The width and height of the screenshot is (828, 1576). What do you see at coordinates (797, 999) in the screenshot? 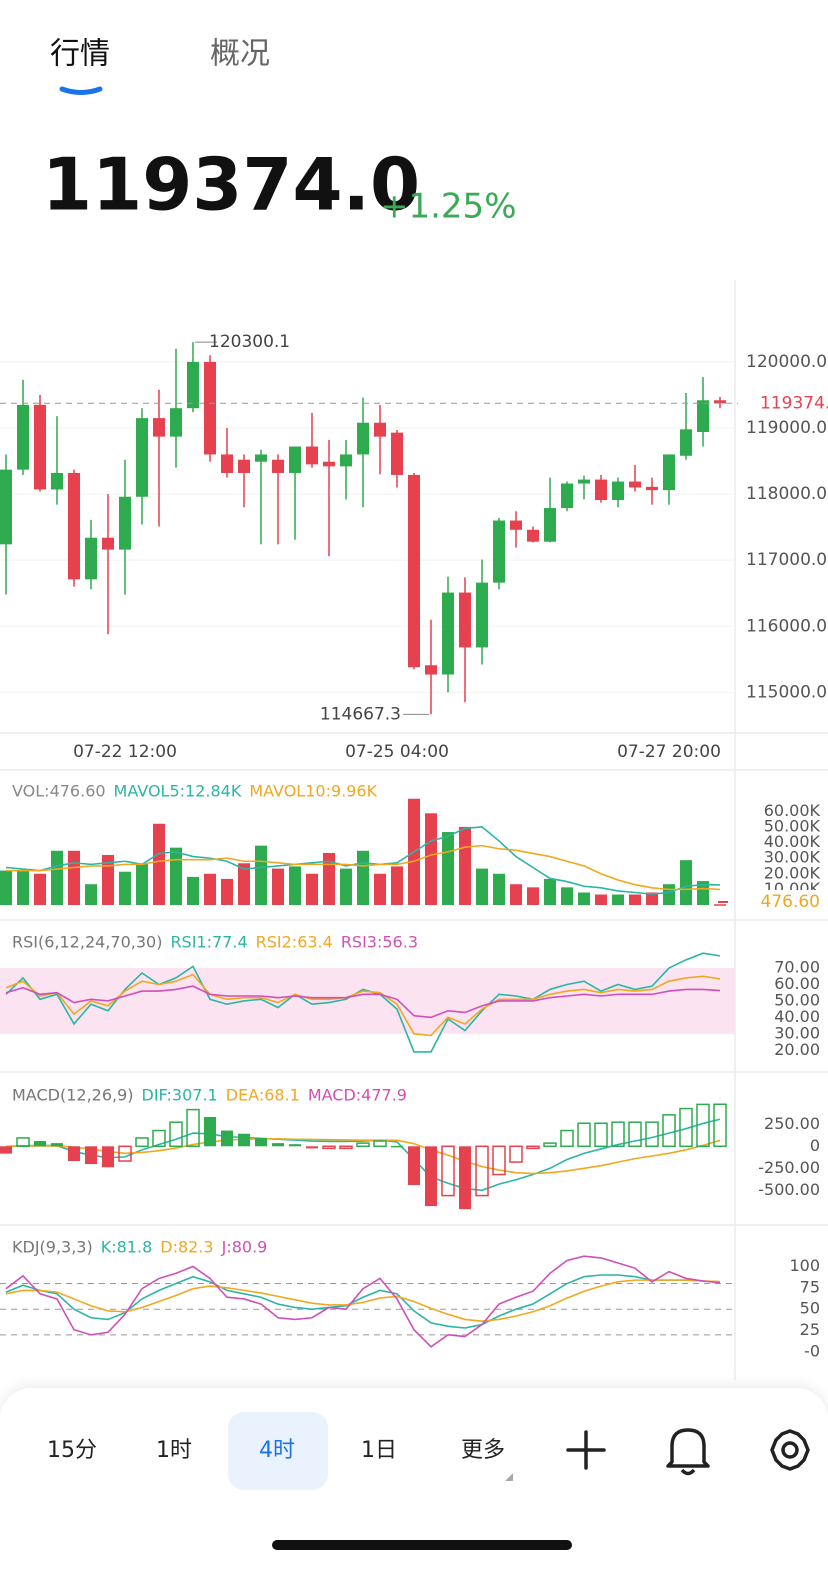
I see `y-tick-label: 50.00` at bounding box center [797, 999].